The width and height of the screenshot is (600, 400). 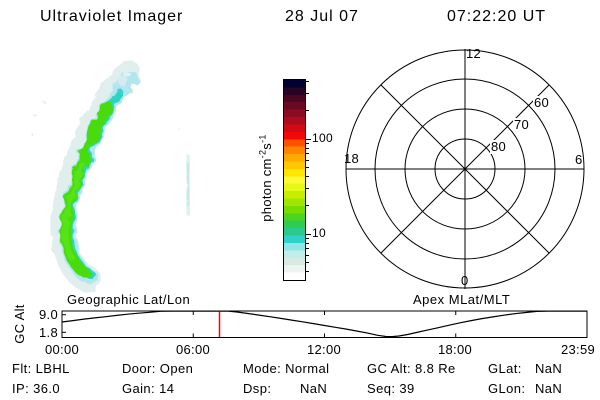 What do you see at coordinates (324, 349) in the screenshot?
I see `xtick-1200: 12:00` at bounding box center [324, 349].